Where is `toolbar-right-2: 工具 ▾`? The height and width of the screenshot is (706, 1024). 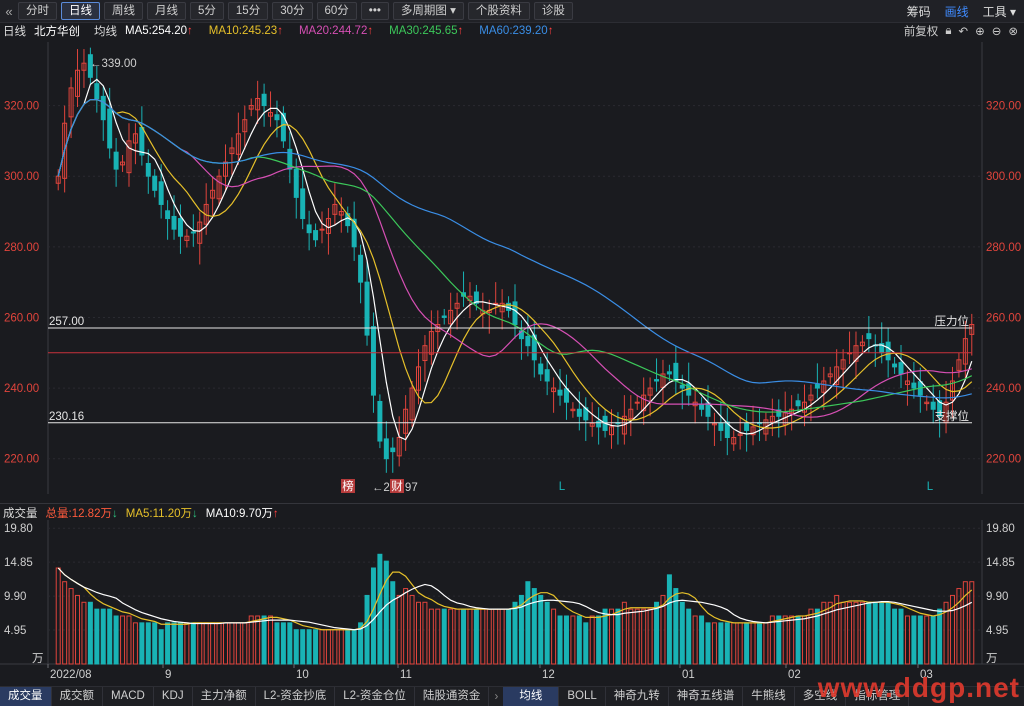
toolbar-right-2: 工具 ▾ is located at coordinates (999, 11).